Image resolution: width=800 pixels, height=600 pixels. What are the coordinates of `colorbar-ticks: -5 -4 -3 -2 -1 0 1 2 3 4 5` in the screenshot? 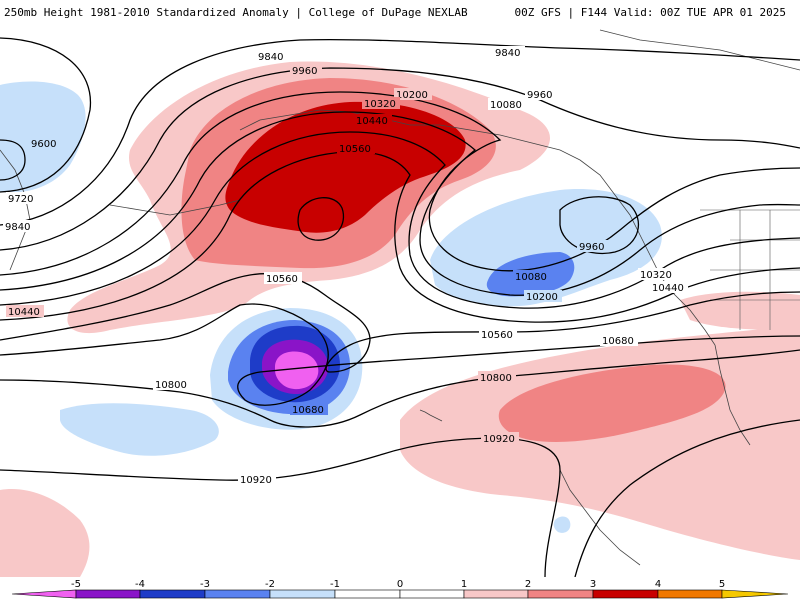 It's located at (398, 584).